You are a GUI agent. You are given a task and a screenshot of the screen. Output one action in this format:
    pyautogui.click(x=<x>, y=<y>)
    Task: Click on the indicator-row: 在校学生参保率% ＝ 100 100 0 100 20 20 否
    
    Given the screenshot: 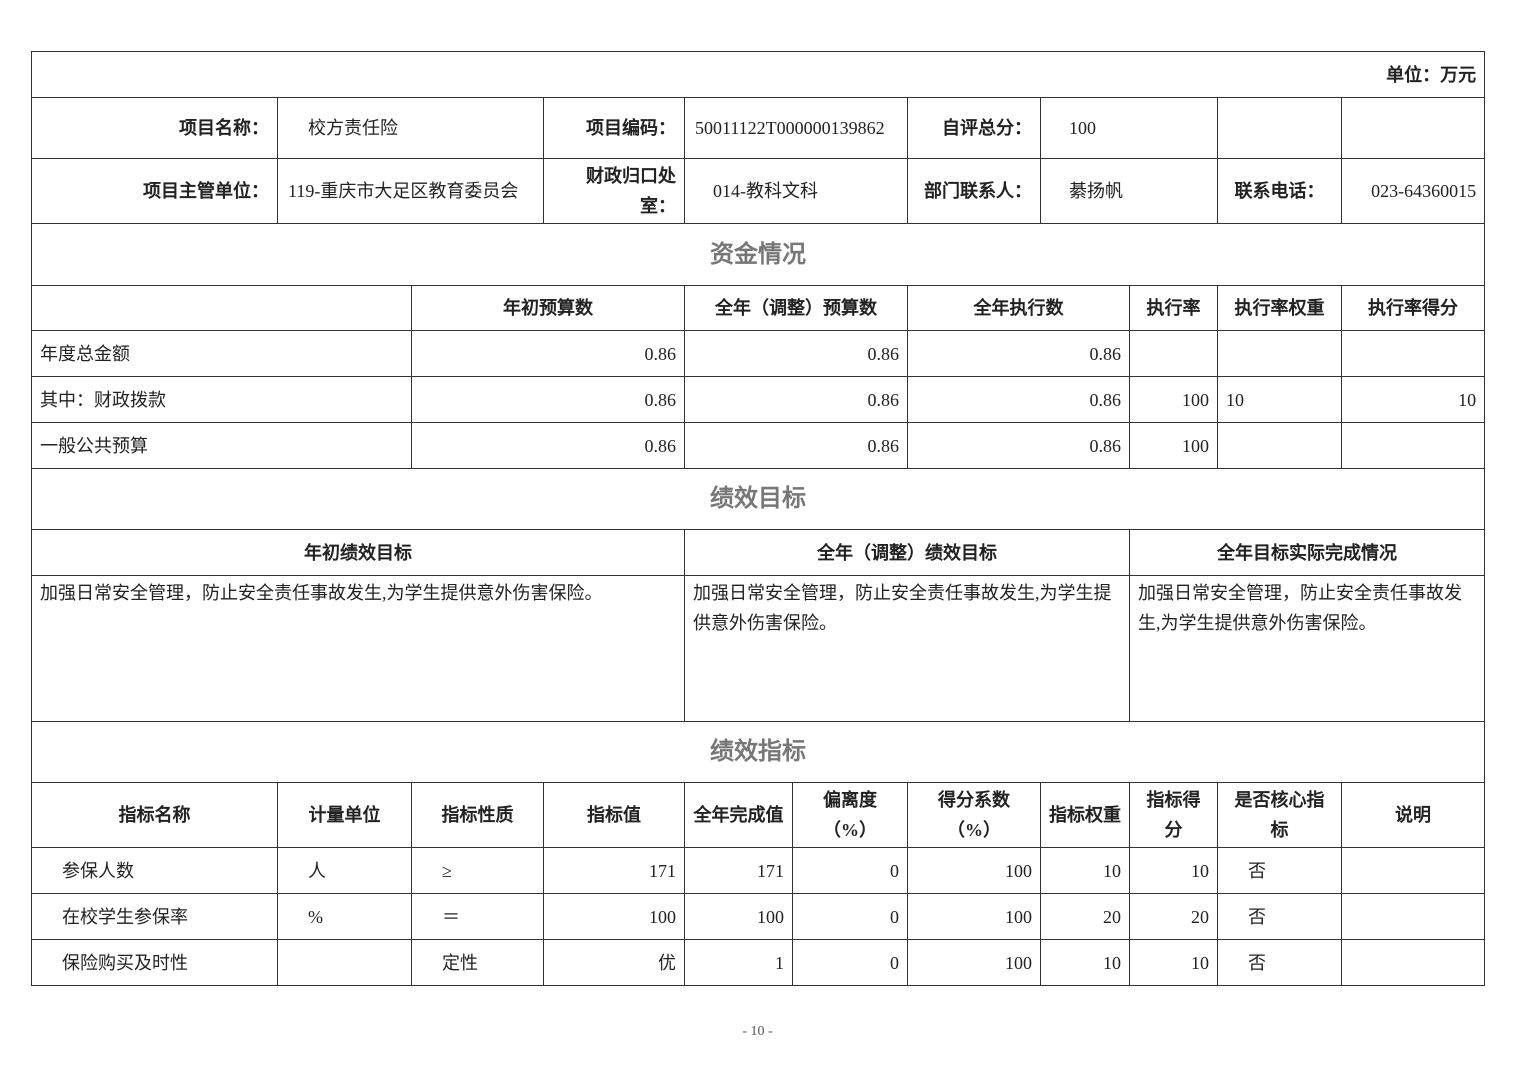 What is the action you would take?
    pyautogui.click(x=758, y=916)
    